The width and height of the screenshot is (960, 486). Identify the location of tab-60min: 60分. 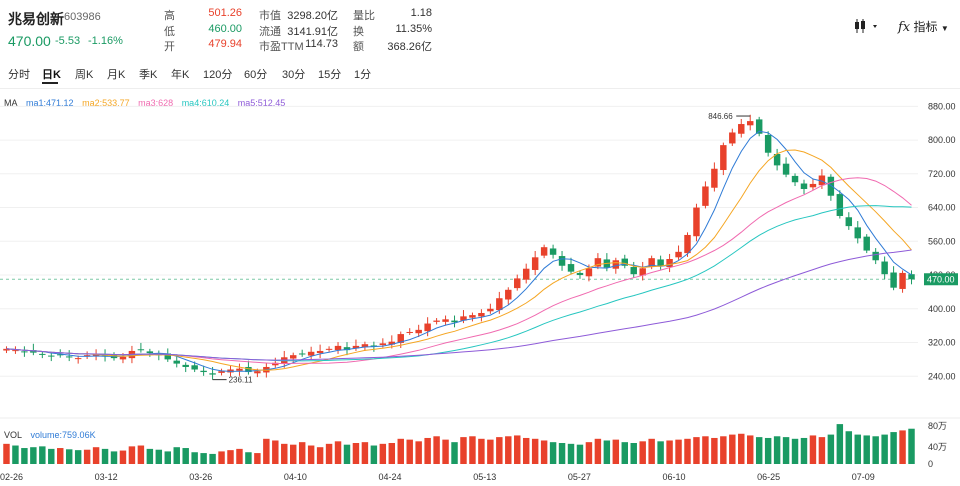
(256, 75).